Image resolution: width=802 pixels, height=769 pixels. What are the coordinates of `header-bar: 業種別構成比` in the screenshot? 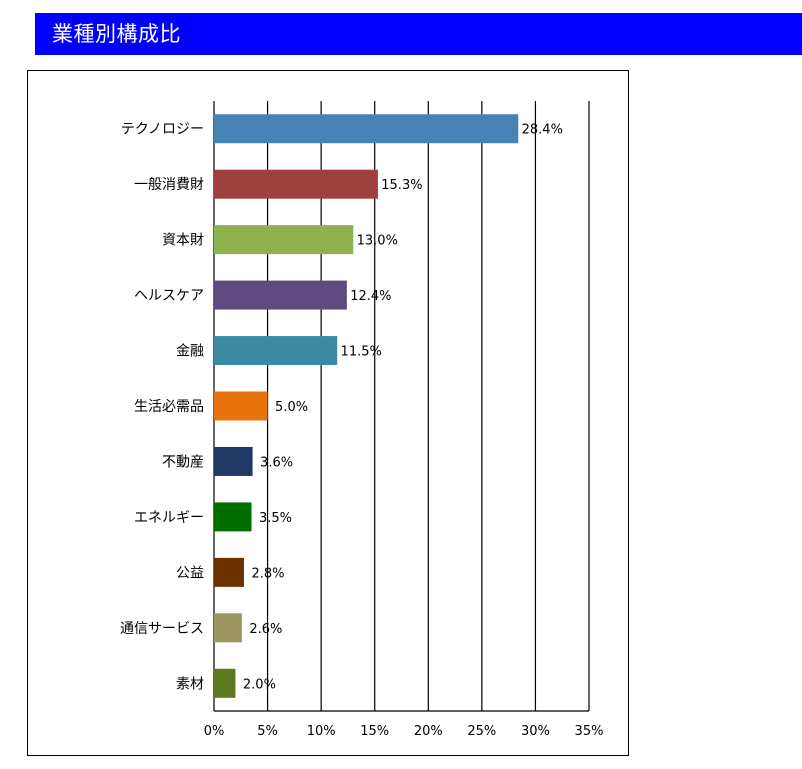 It's located at (418, 34).